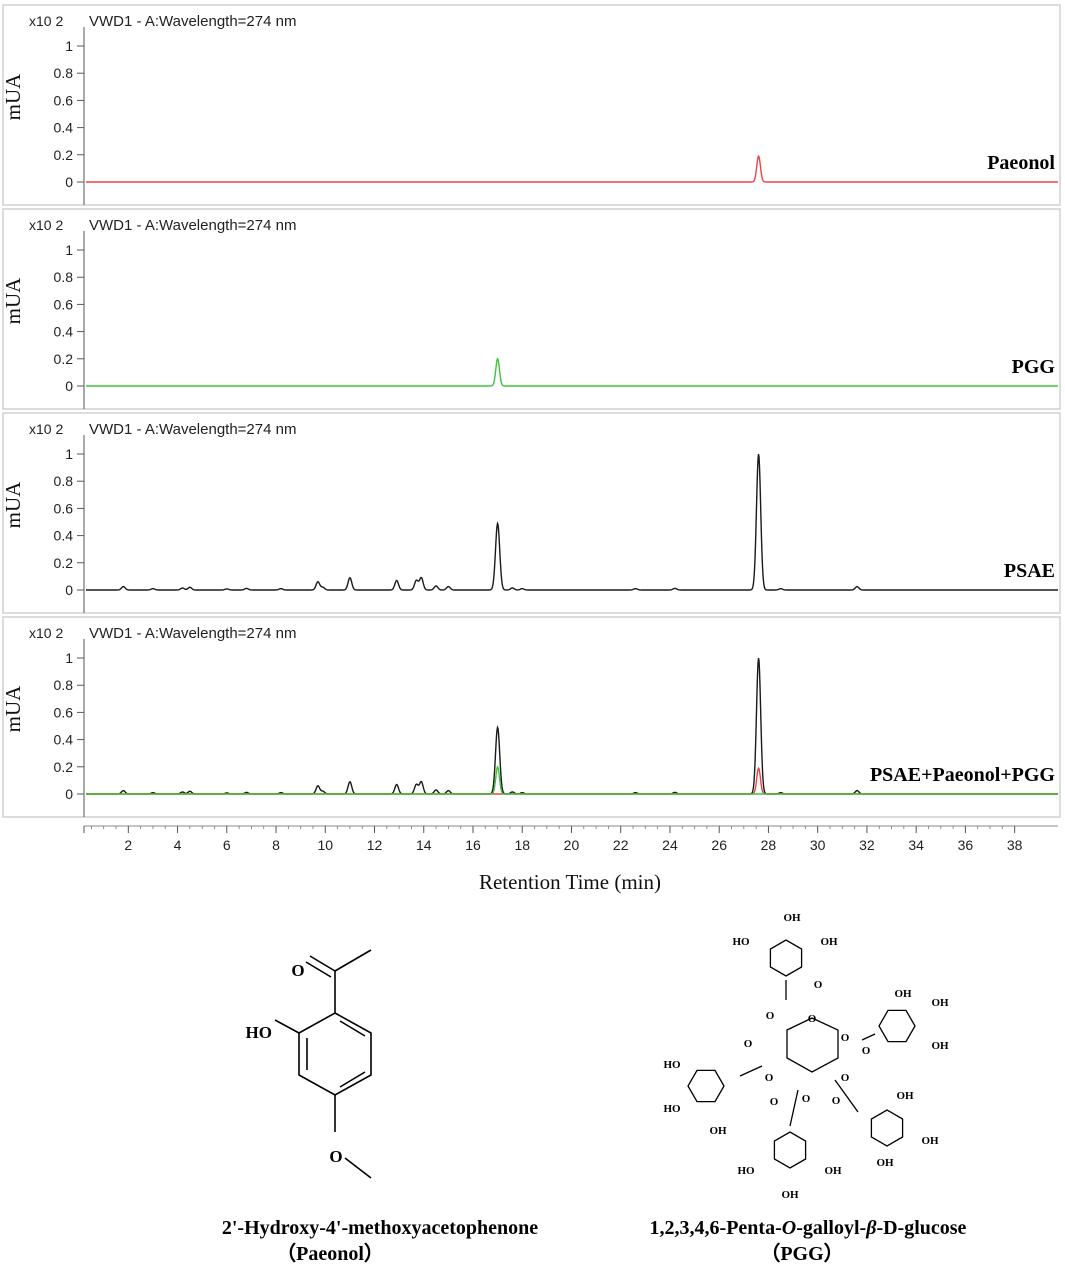 Image resolution: width=1065 pixels, height=1267 pixels. What do you see at coordinates (801, 1253) in the screenshot?
I see `pgg-abbr-caption: （PGG）` at bounding box center [801, 1253].